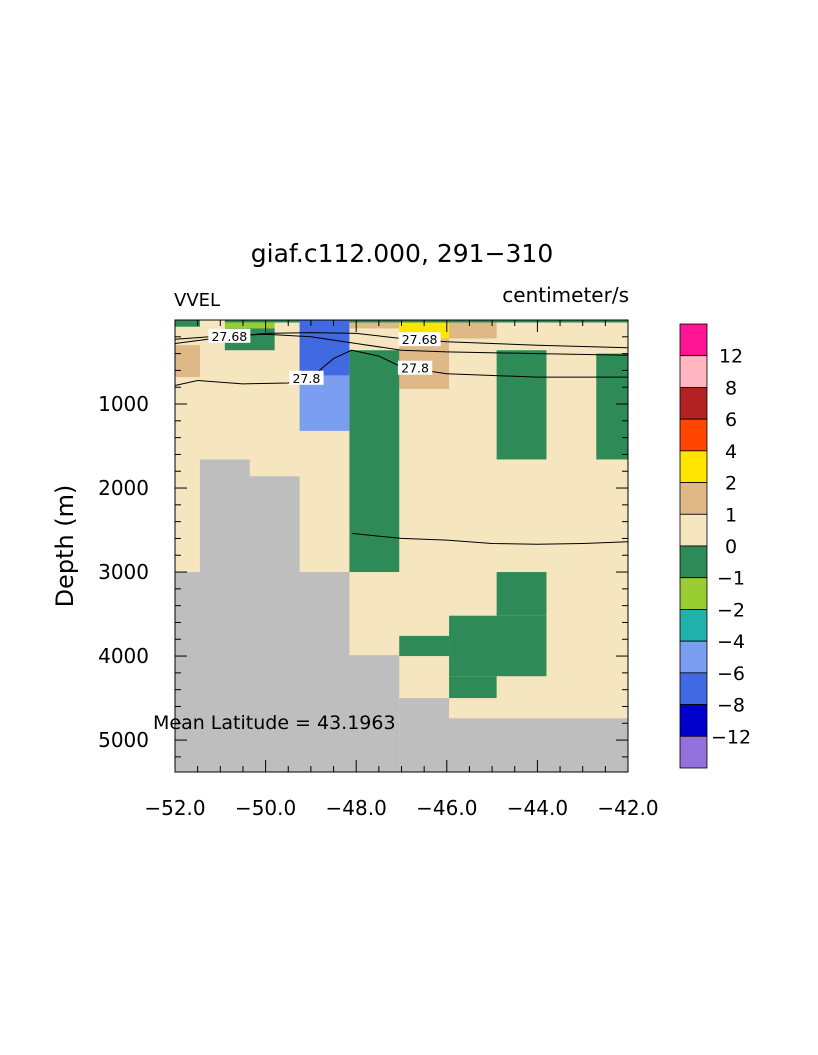 The image size is (818, 1055). I want to click on contour-labels: 27.68 27.68 27.8 27.8, so click(324, 357).